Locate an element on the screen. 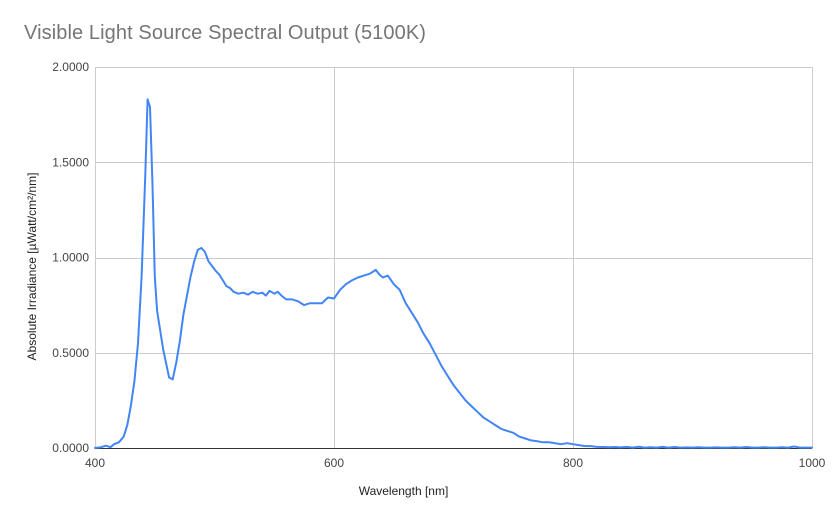  y-axis-title: Absolute Irradiance [µWatt/cm²/nm] is located at coordinates (32, 267).